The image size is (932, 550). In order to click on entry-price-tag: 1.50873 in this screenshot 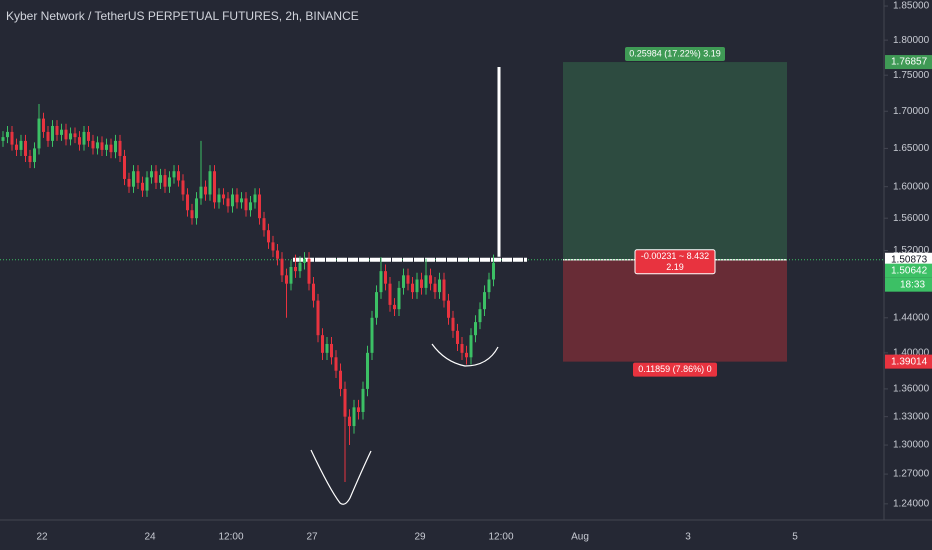, I will do `click(909, 259)`.